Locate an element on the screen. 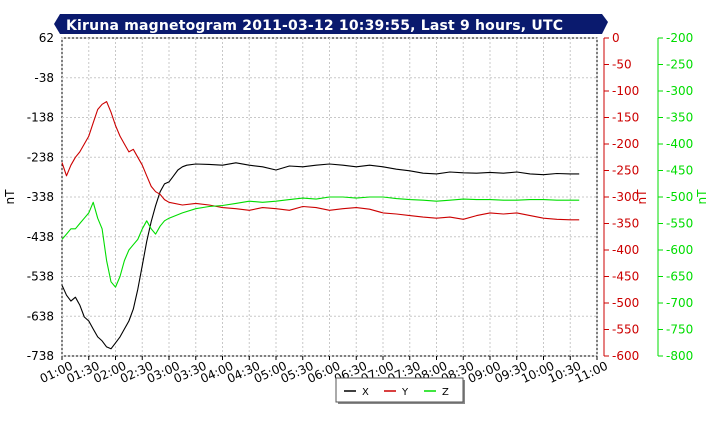 Image resolution: width=711 pixels, height=424 pixels. right1-tick-label: -350 is located at coordinates (625, 224).